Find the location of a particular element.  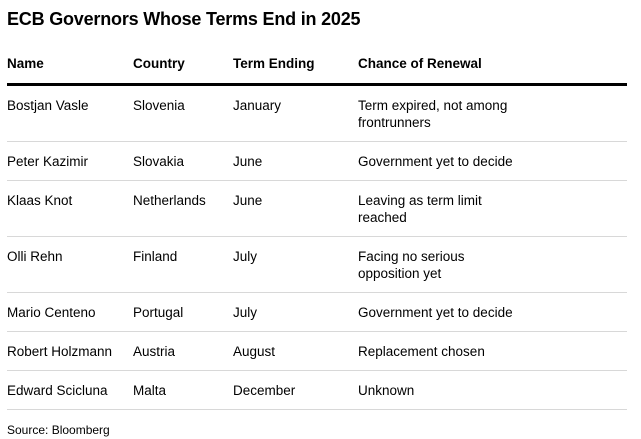

cell-country: Austria is located at coordinates (183, 351).